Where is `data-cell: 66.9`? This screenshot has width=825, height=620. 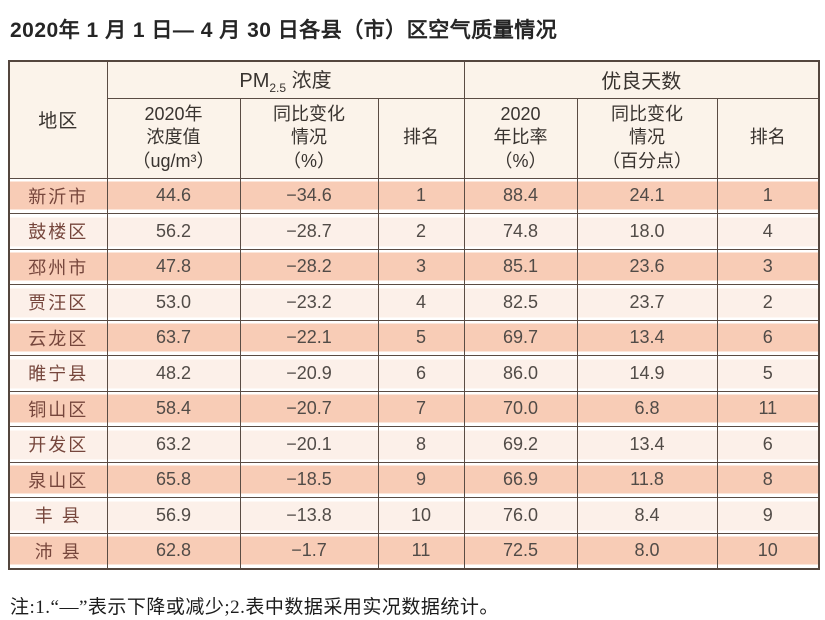 data-cell: 66.9 is located at coordinates (520, 479).